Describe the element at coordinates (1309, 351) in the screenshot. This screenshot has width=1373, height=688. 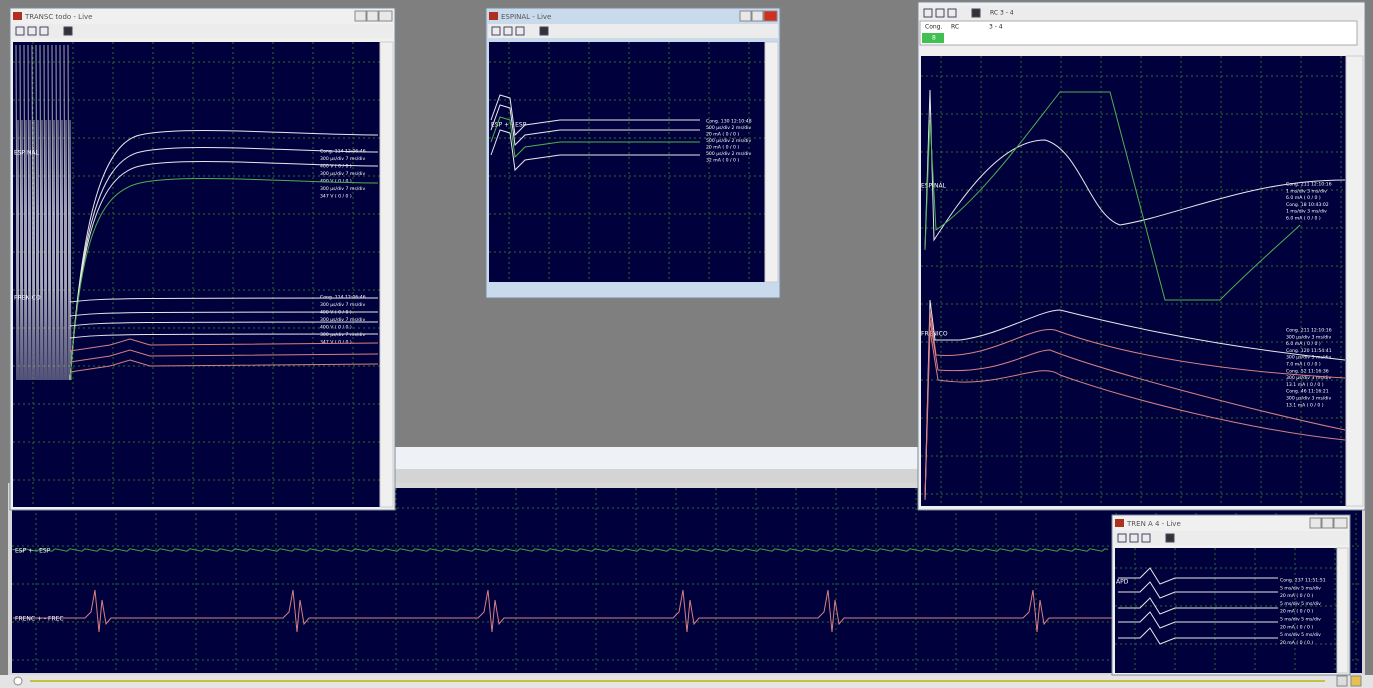
I see `trace-annotation: Cong. 120 11:54:41` at that location.